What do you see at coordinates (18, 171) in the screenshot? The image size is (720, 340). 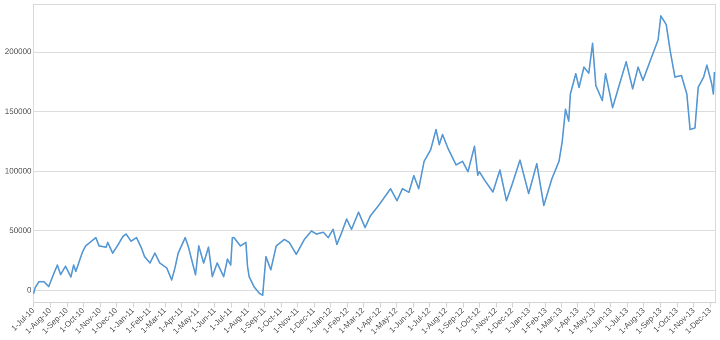 I see `y-tick-label: 100000` at bounding box center [18, 171].